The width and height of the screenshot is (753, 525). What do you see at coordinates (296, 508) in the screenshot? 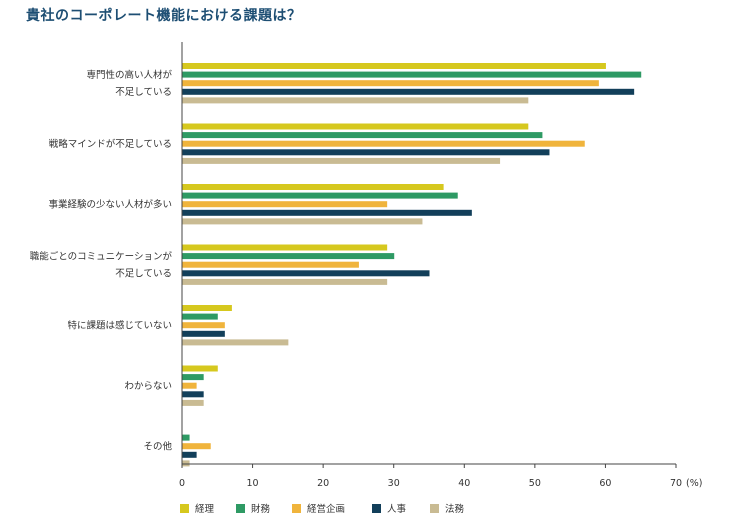
I see `legend-swatch-経営企画` at bounding box center [296, 508].